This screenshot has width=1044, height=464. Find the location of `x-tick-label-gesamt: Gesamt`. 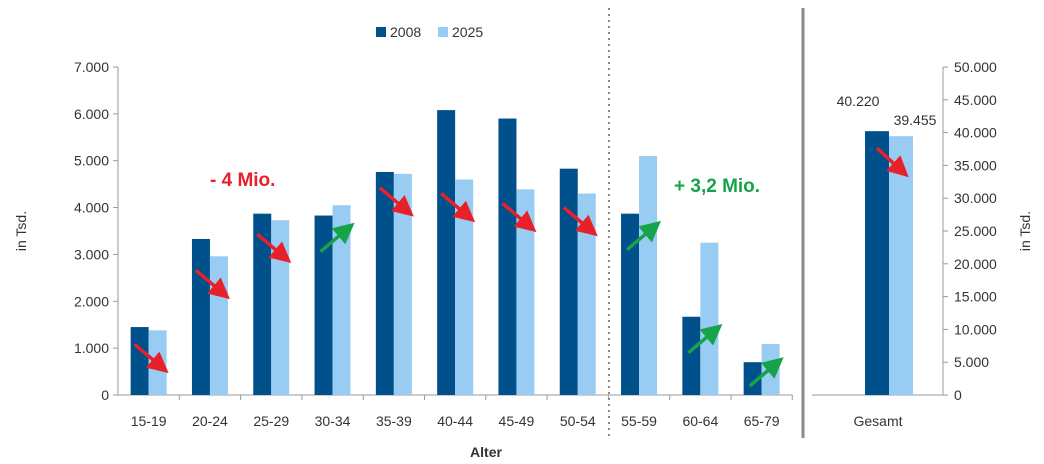

x-tick-label-gesamt: Gesamt is located at coordinates (877, 421).